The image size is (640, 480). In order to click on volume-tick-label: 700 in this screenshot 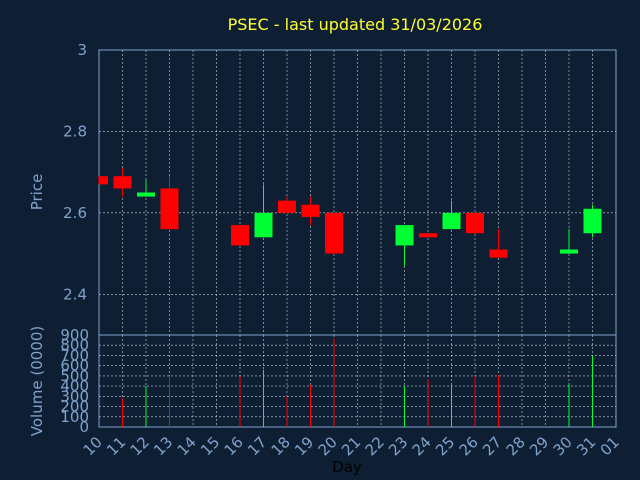, I will do `click(74, 355)`.